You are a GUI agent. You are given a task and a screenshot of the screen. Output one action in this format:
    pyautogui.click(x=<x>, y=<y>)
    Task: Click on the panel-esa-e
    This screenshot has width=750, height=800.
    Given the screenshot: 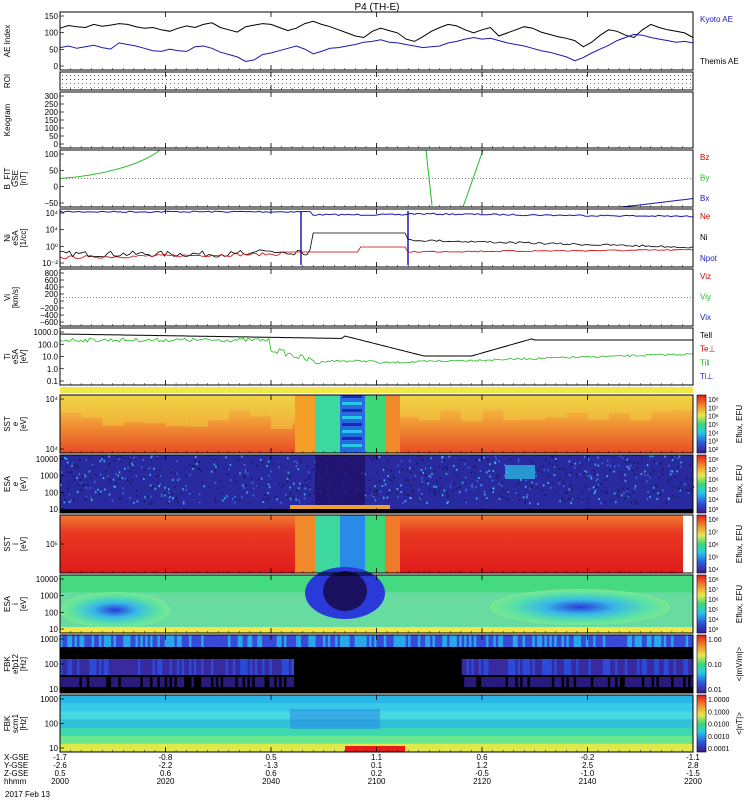 What is the action you would take?
    pyautogui.click(x=377, y=484)
    